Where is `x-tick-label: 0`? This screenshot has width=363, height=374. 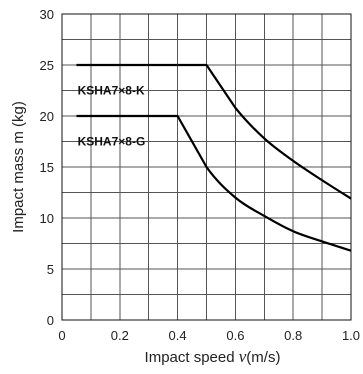 x-tick-label: 0 is located at coordinates (61, 335).